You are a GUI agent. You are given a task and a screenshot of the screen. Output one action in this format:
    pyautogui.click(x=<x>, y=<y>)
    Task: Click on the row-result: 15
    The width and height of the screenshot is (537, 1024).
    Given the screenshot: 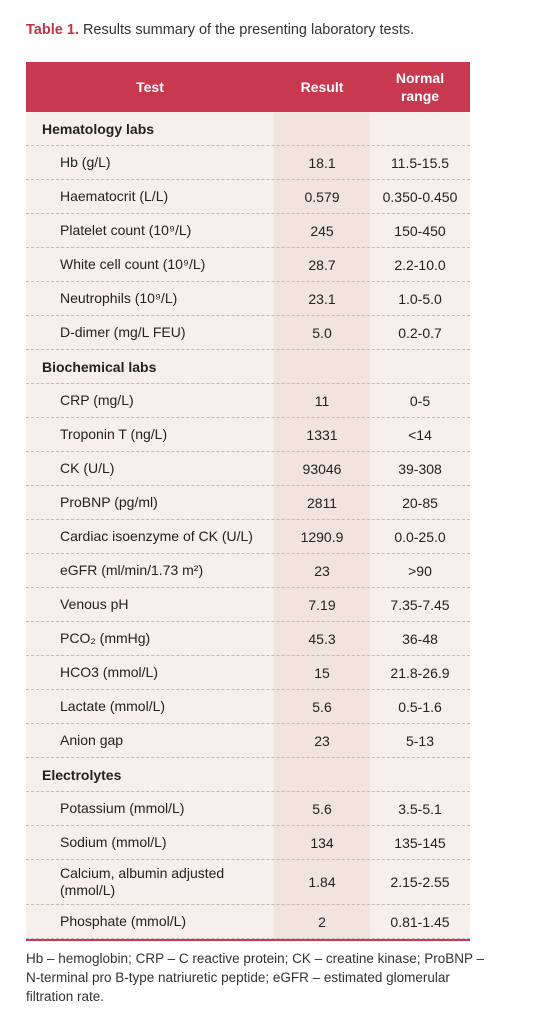 What is the action you would take?
    pyautogui.click(x=322, y=672)
    